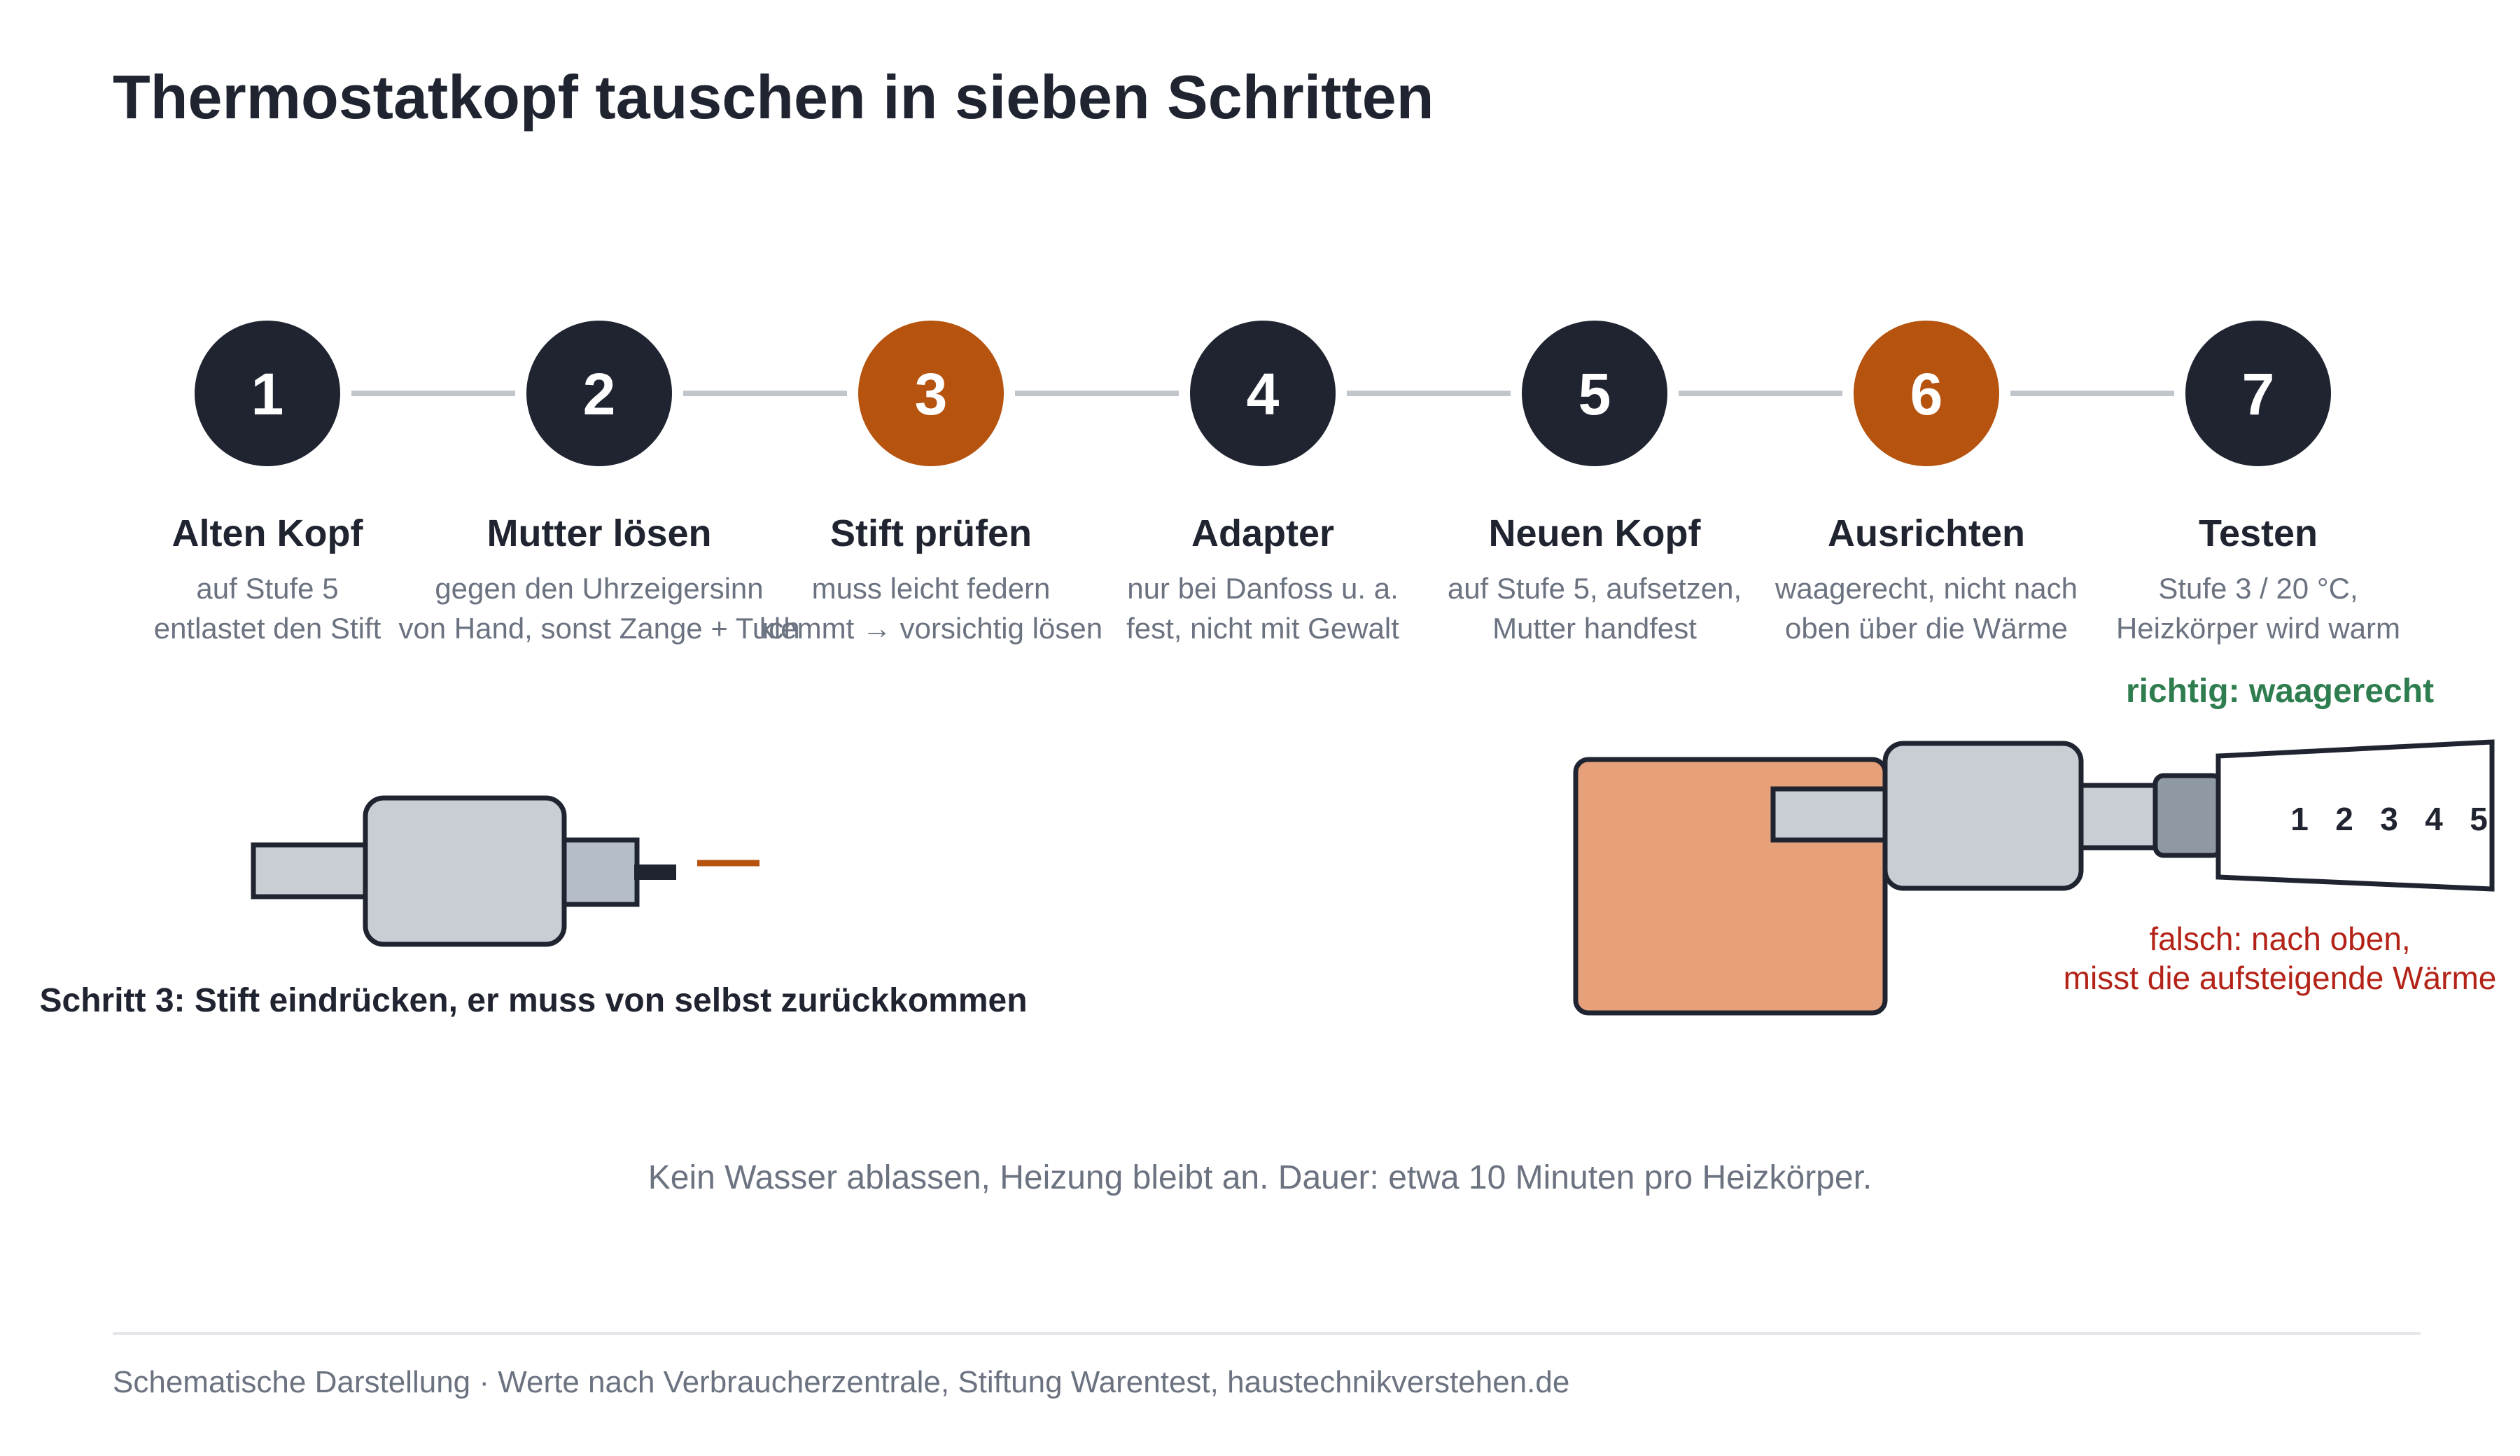 The width and height of the screenshot is (2520, 1456). Describe the element at coordinates (268, 533) in the screenshot. I see `step-title: Alten Kopf` at that location.